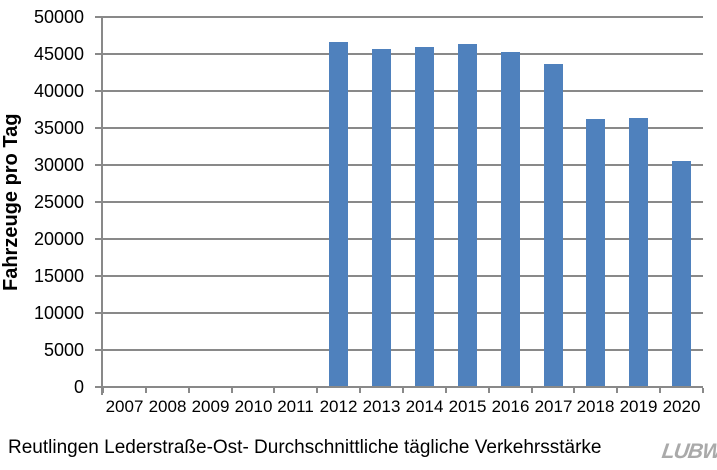 The image size is (717, 470). What do you see at coordinates (595, 406) in the screenshot?
I see `x-tick-label: 2018` at bounding box center [595, 406].